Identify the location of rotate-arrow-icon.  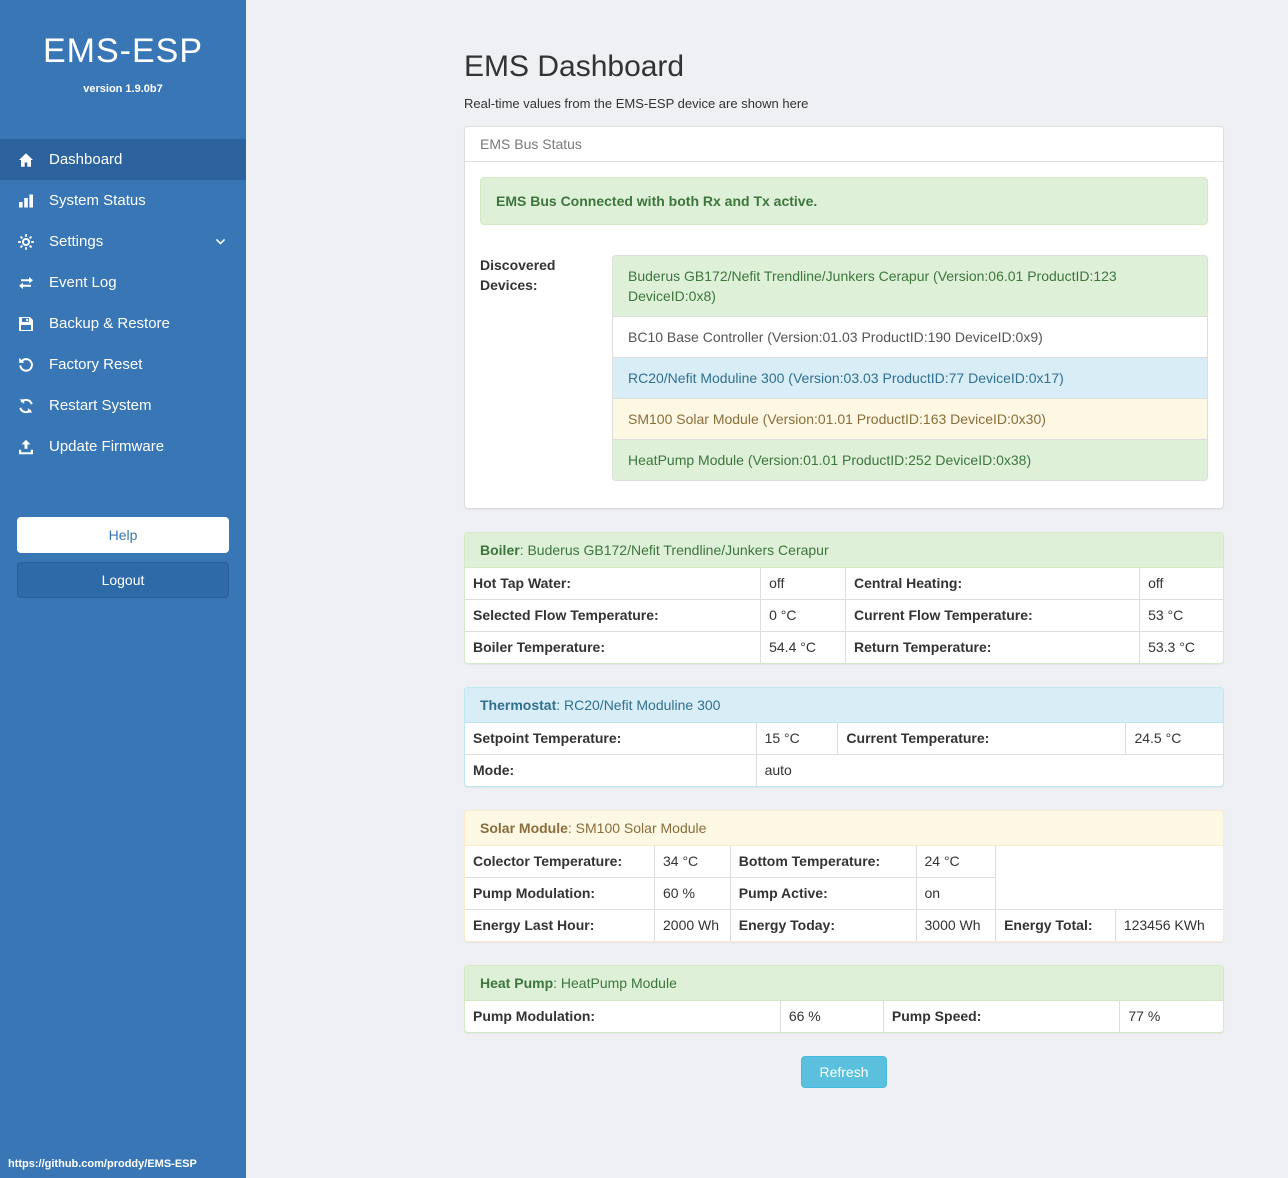
(26, 365).